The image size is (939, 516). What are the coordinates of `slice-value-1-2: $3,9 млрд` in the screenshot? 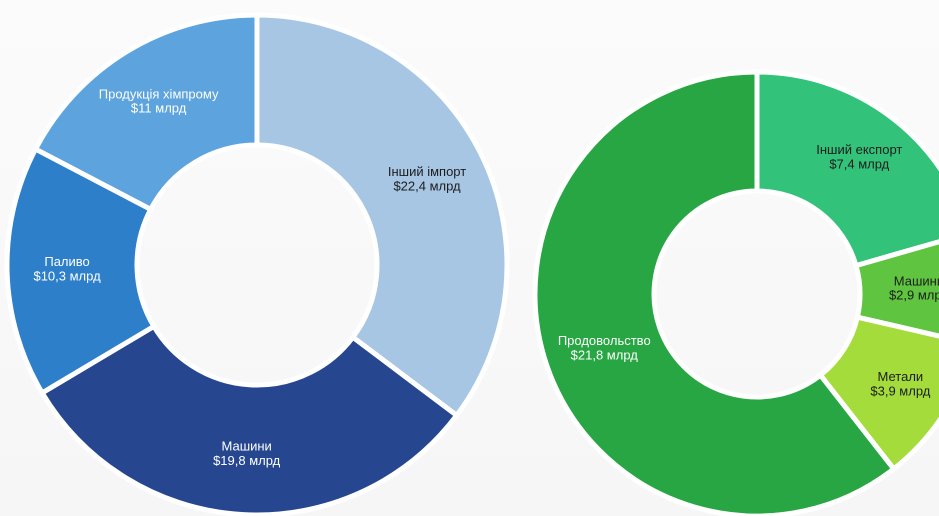 It's located at (900, 391).